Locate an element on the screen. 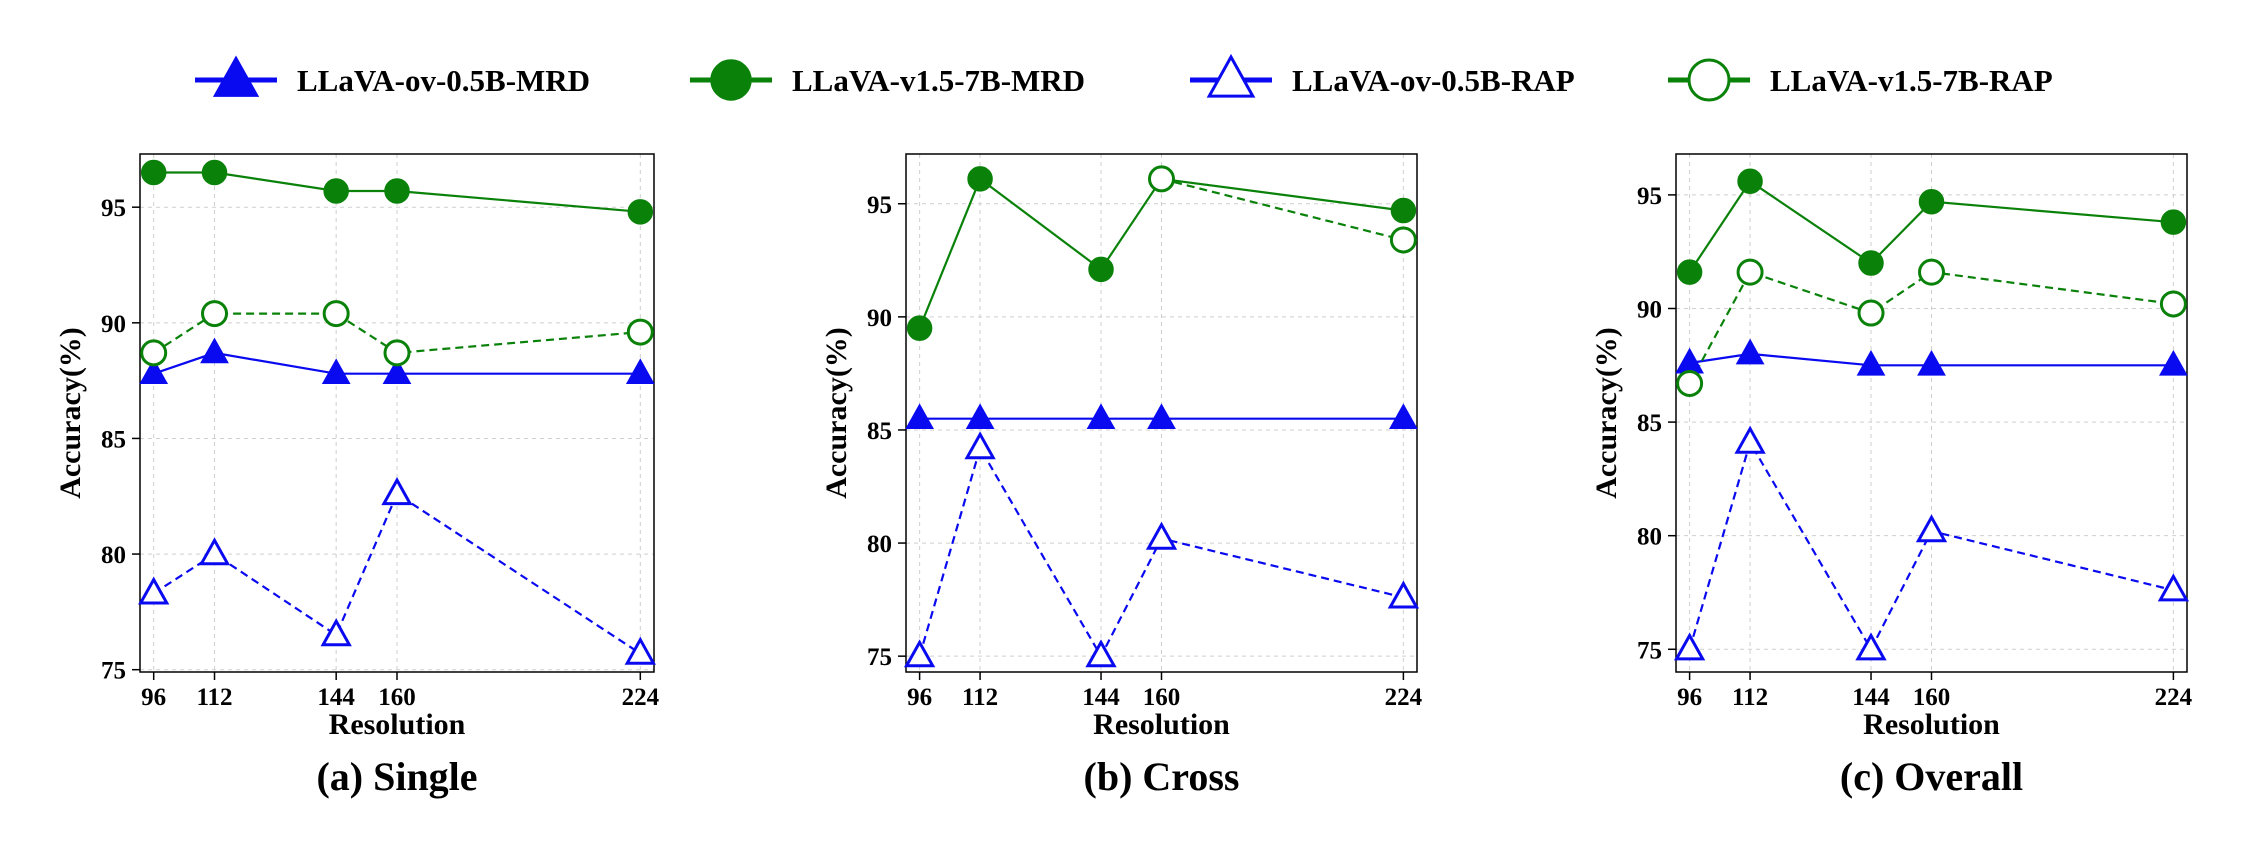 This screenshot has height=844, width=2244. legend-label: LLaVA-v1.5-7B-MRD is located at coordinates (938, 80).